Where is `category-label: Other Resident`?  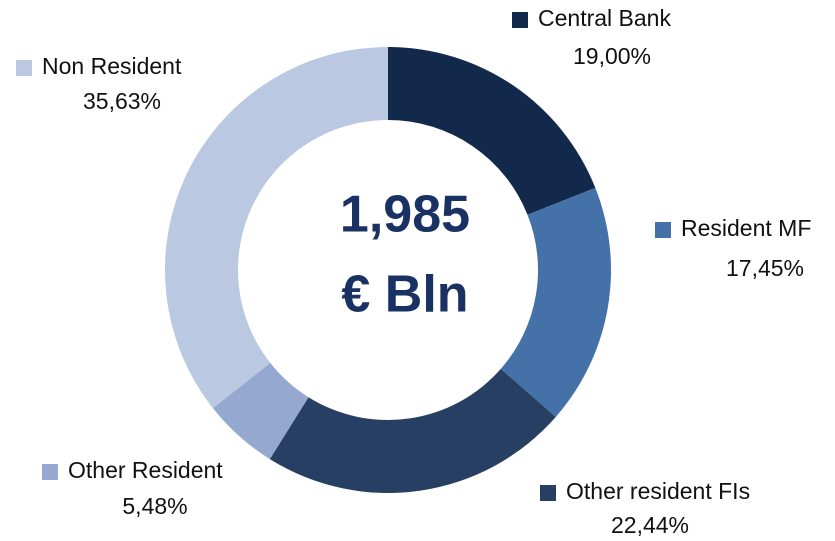
category-label: Other Resident is located at coordinates (145, 470).